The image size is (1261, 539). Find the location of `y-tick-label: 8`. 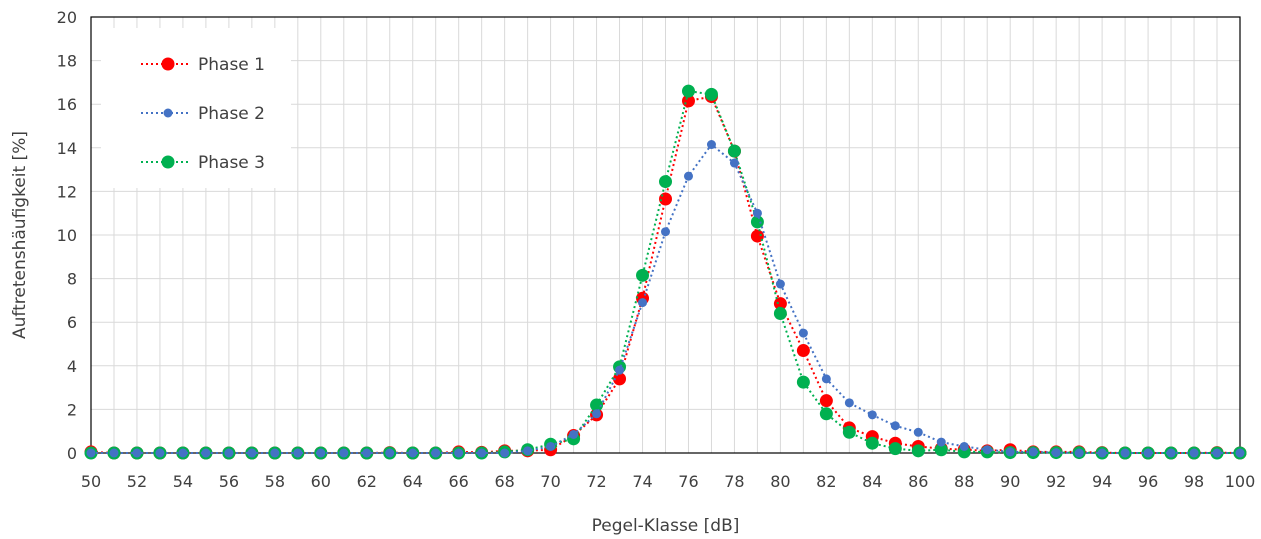

y-tick-label: 8 is located at coordinates (72, 279).